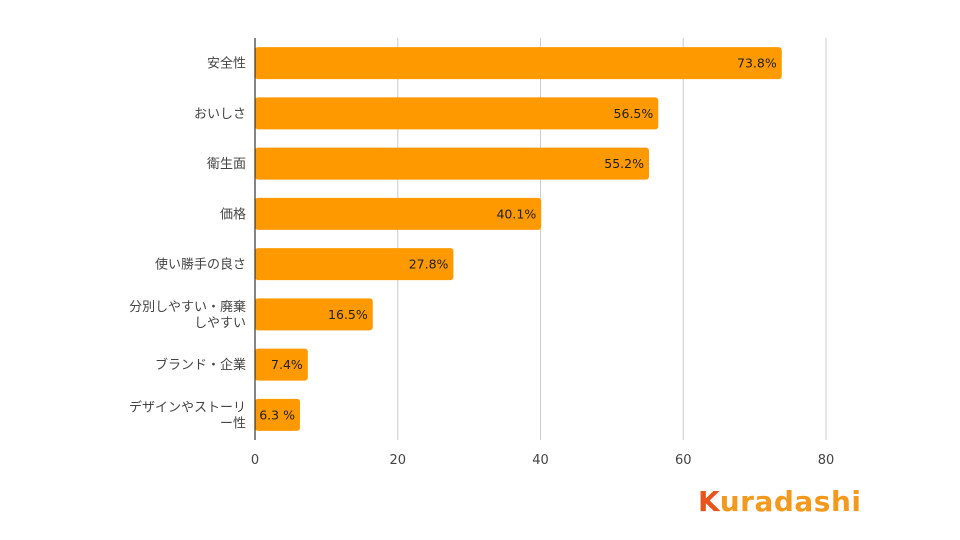 This screenshot has height=540, width=960. What do you see at coordinates (200, 265) in the screenshot?
I see `category-label: 使い勝手の良さ` at bounding box center [200, 265].